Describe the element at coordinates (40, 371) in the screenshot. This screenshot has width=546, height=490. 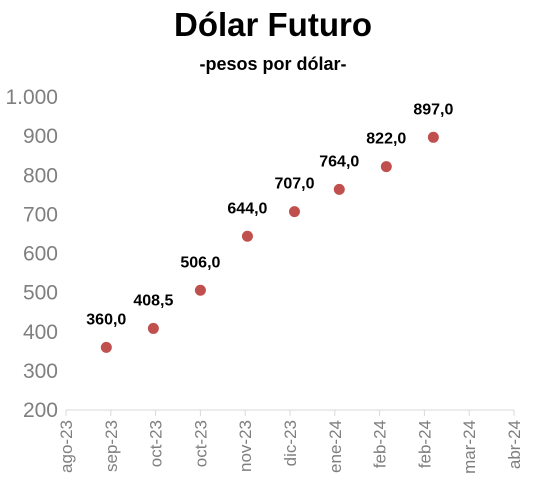
I see `y-tick-label: 300` at that location.